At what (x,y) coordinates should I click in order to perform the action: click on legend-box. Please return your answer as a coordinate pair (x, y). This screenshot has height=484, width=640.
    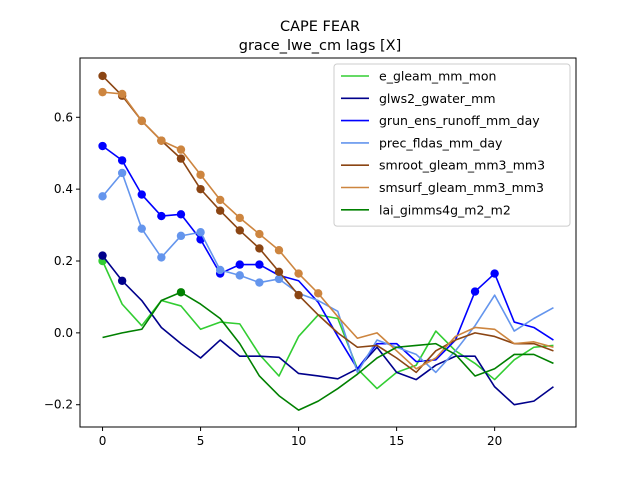
    Looking at the image, I should click on (452, 145).